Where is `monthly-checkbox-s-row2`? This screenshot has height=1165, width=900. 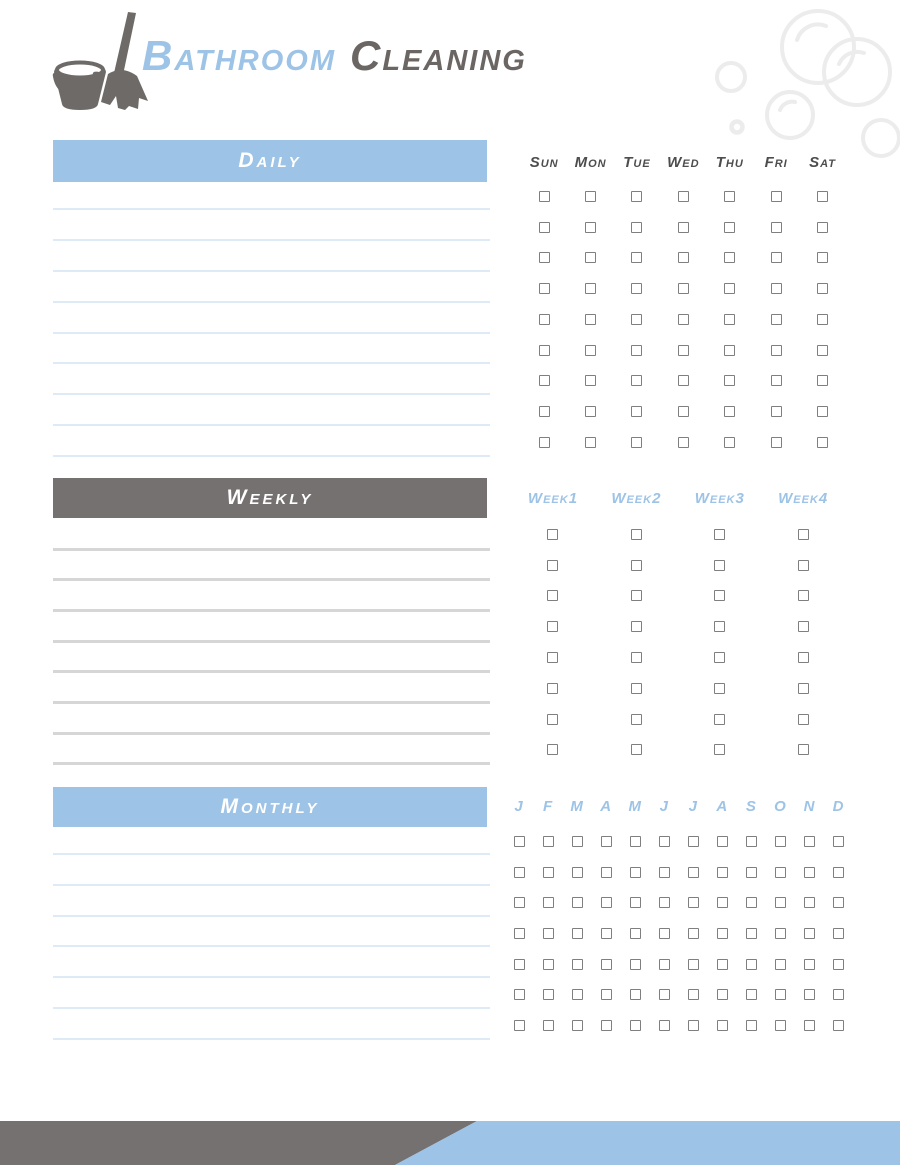
monthly-checkbox-s-row2 is located at coordinates (751, 872).